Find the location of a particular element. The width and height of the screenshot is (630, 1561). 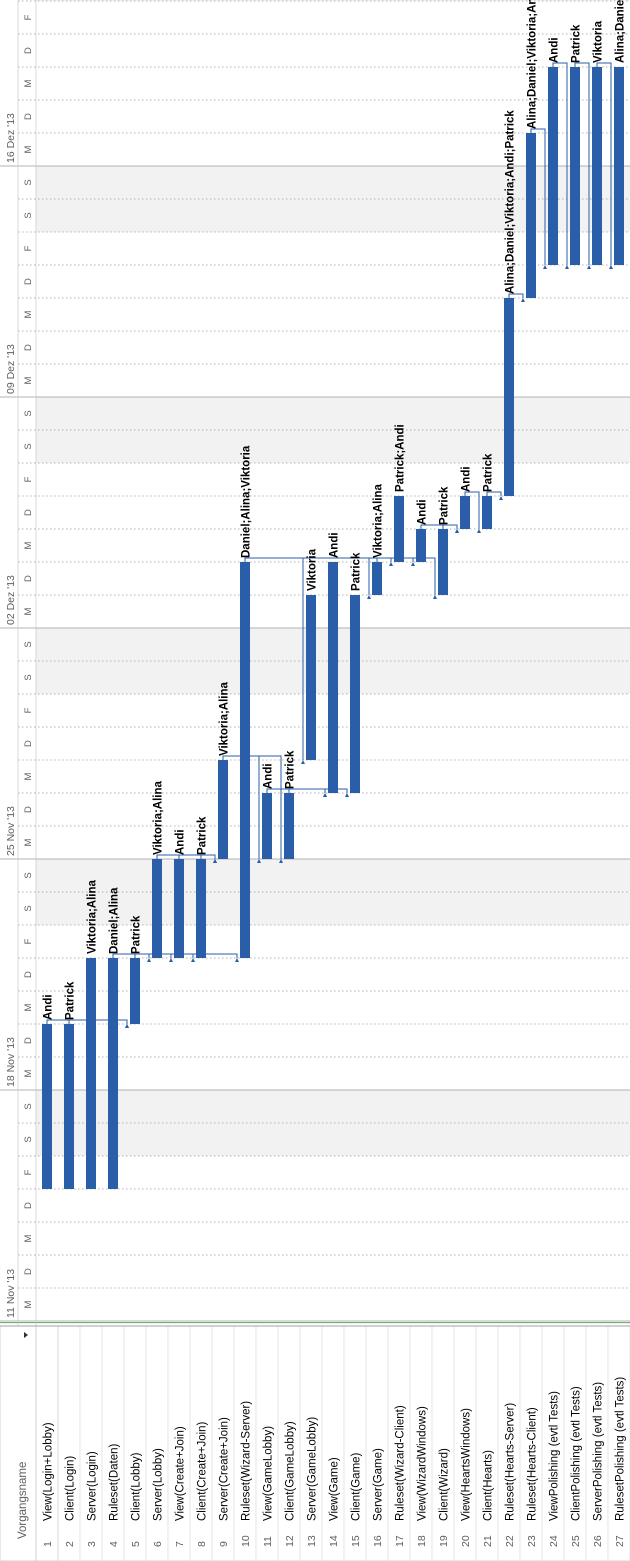

table-row: 20 View(HeartsWindows) is located at coordinates (468, 1443).